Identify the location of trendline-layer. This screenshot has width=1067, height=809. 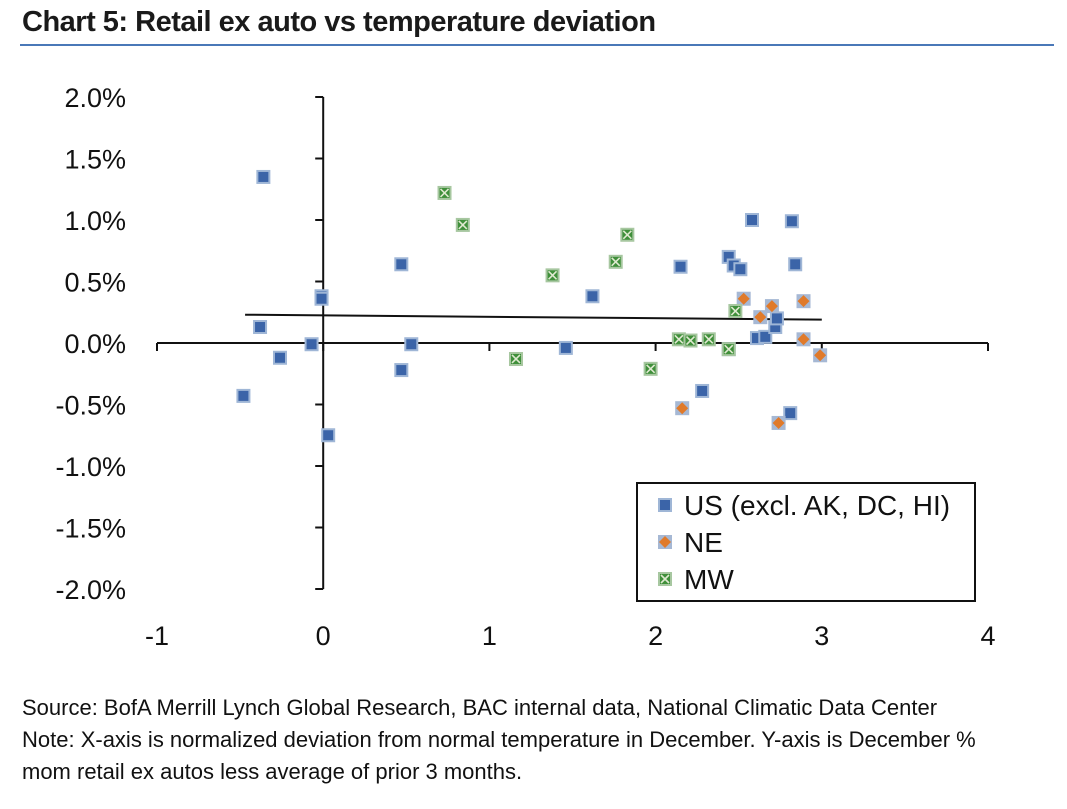
(533, 317).